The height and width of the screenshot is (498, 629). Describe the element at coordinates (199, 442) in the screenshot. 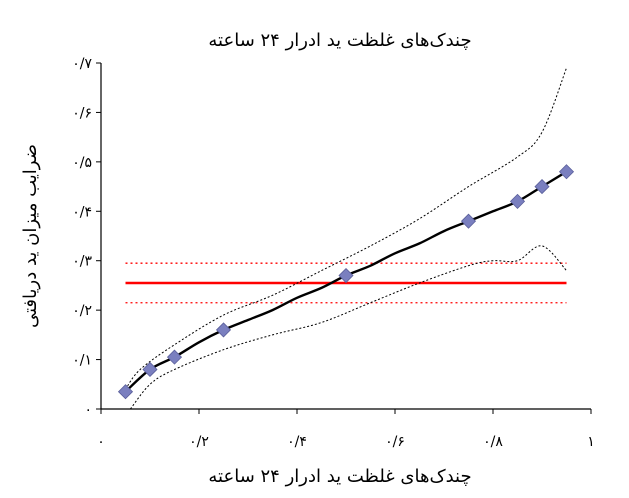

I see `x-tick-label: ۰/۲` at that location.